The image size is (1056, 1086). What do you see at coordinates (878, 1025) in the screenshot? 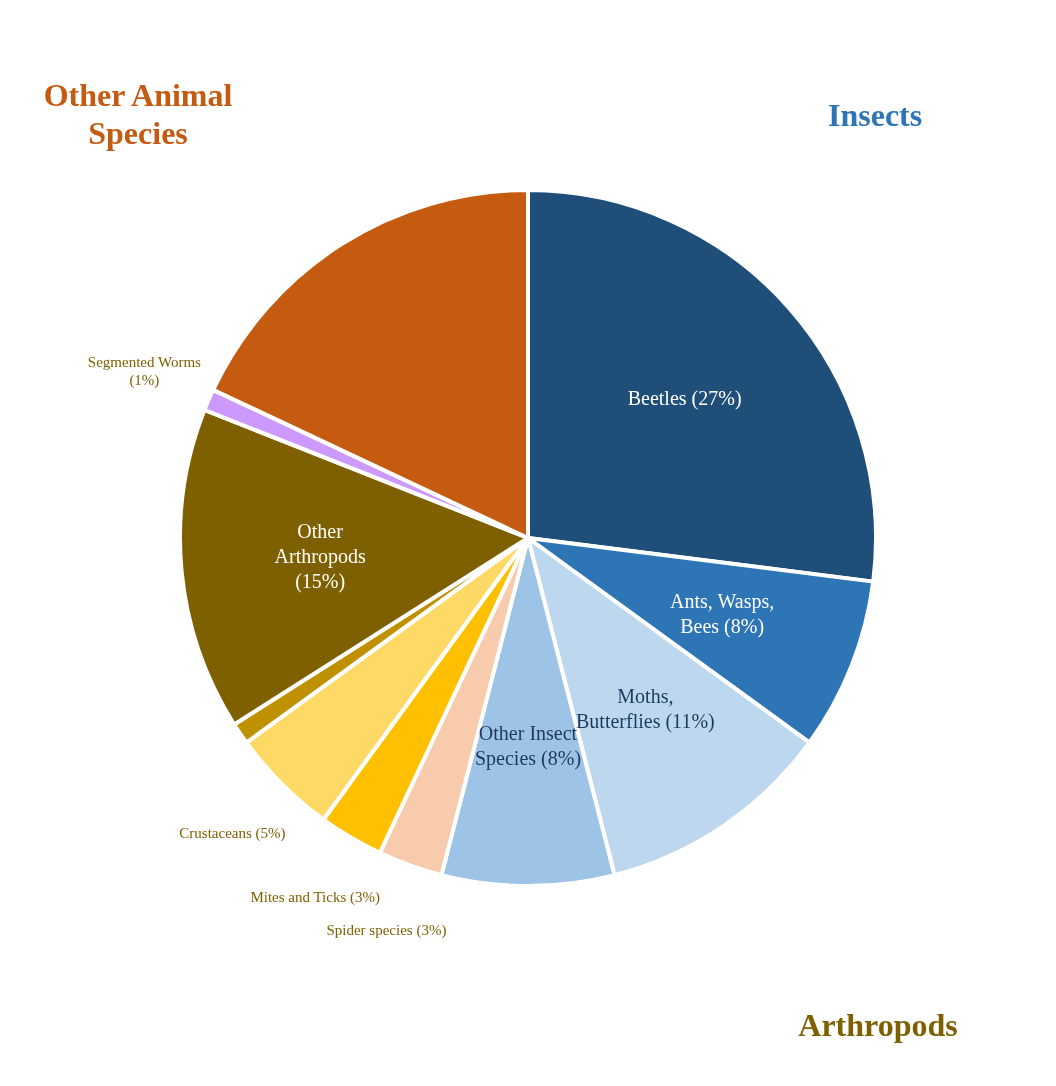
I see `text: Arthropods` at bounding box center [878, 1025].